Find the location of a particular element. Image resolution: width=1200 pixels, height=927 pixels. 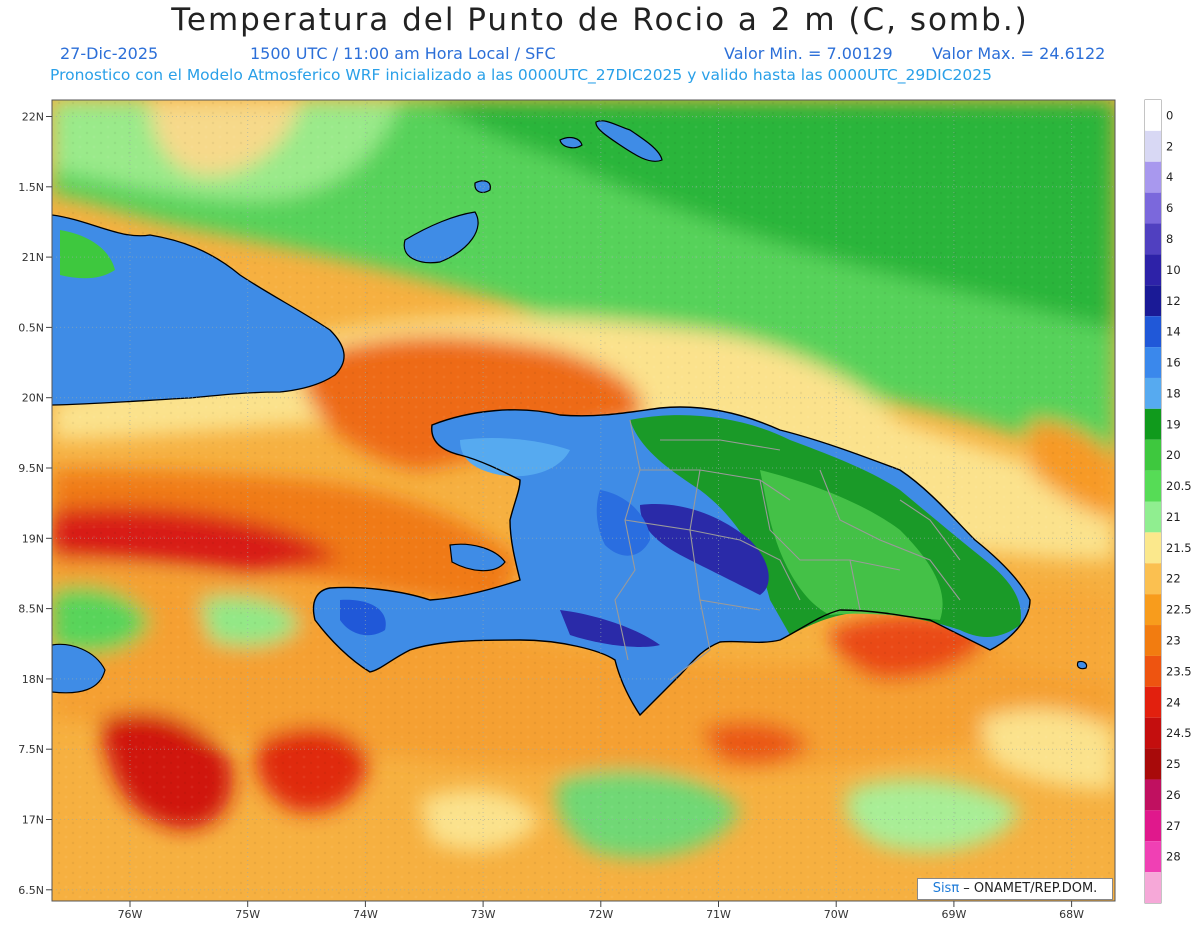

credit-label: Sisπ – ONAMET/REP.DOM. is located at coordinates (1015, 889).